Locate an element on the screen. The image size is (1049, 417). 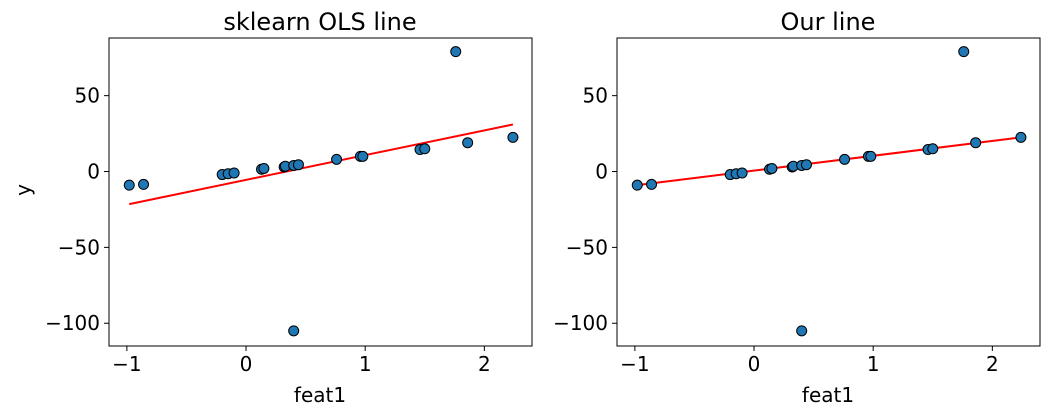
chart-title: Our line is located at coordinates (828, 22).